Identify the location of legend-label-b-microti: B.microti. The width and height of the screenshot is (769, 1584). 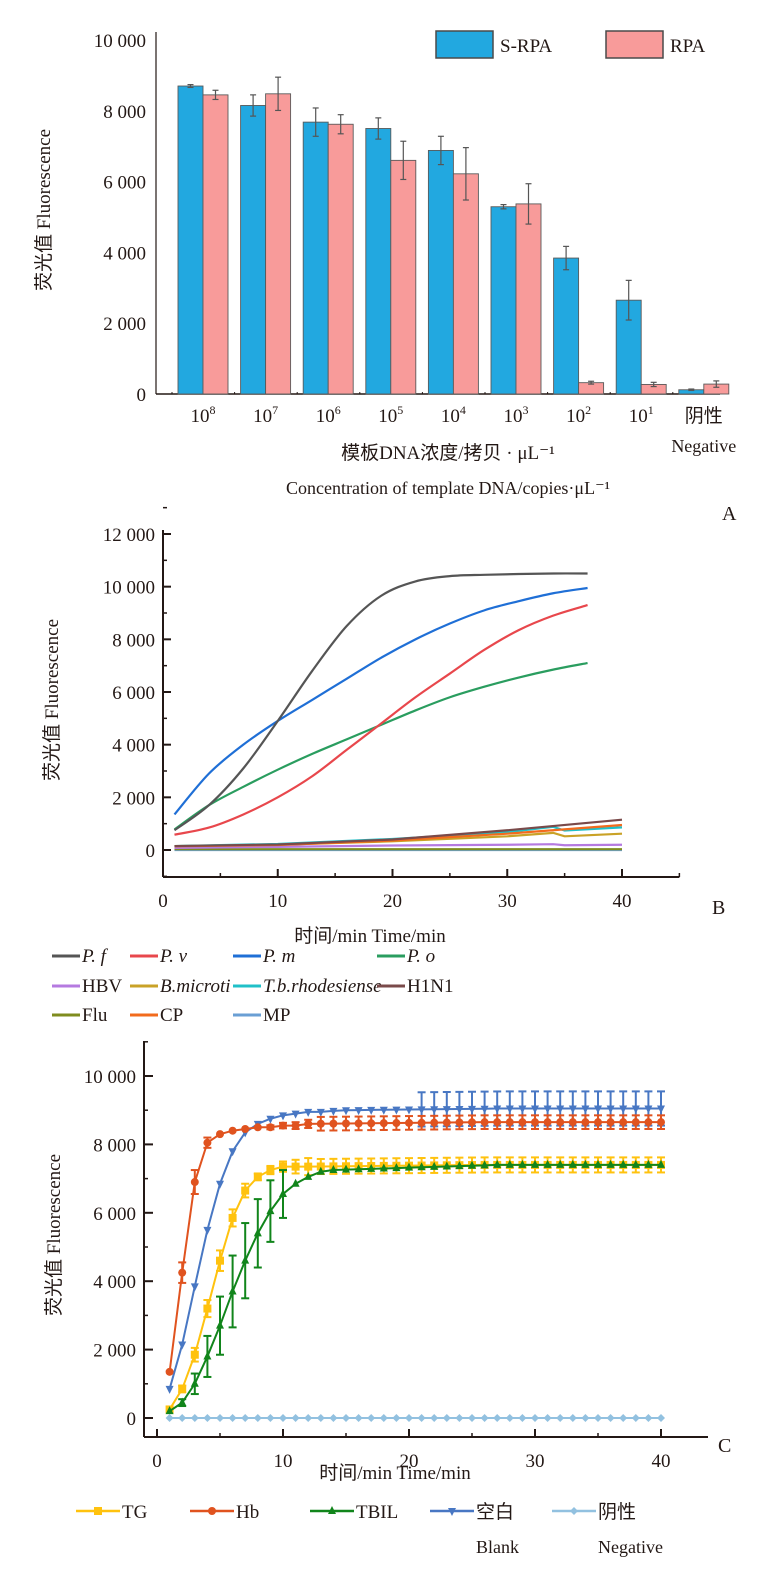
(195, 986).